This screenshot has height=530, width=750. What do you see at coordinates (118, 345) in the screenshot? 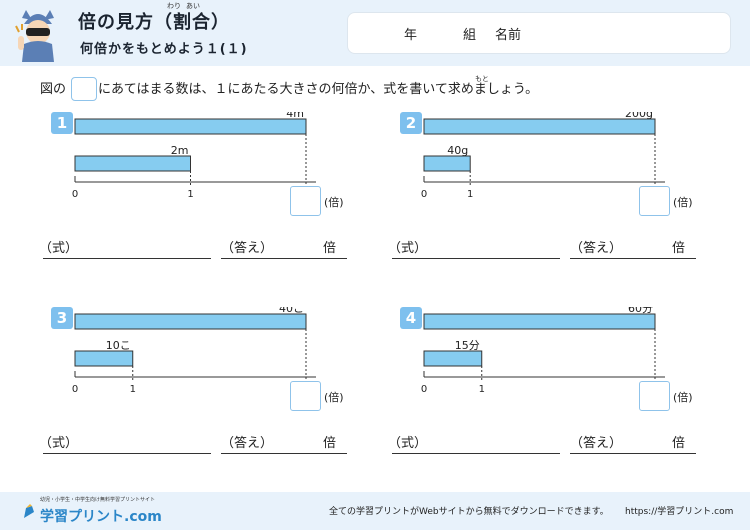
I see `bottom-bar-label: 10こ` at bounding box center [118, 345].